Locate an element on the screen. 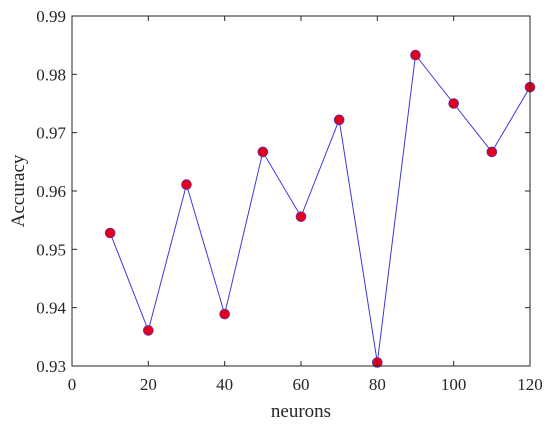  x-tick-label: 0 is located at coordinates (72, 384).